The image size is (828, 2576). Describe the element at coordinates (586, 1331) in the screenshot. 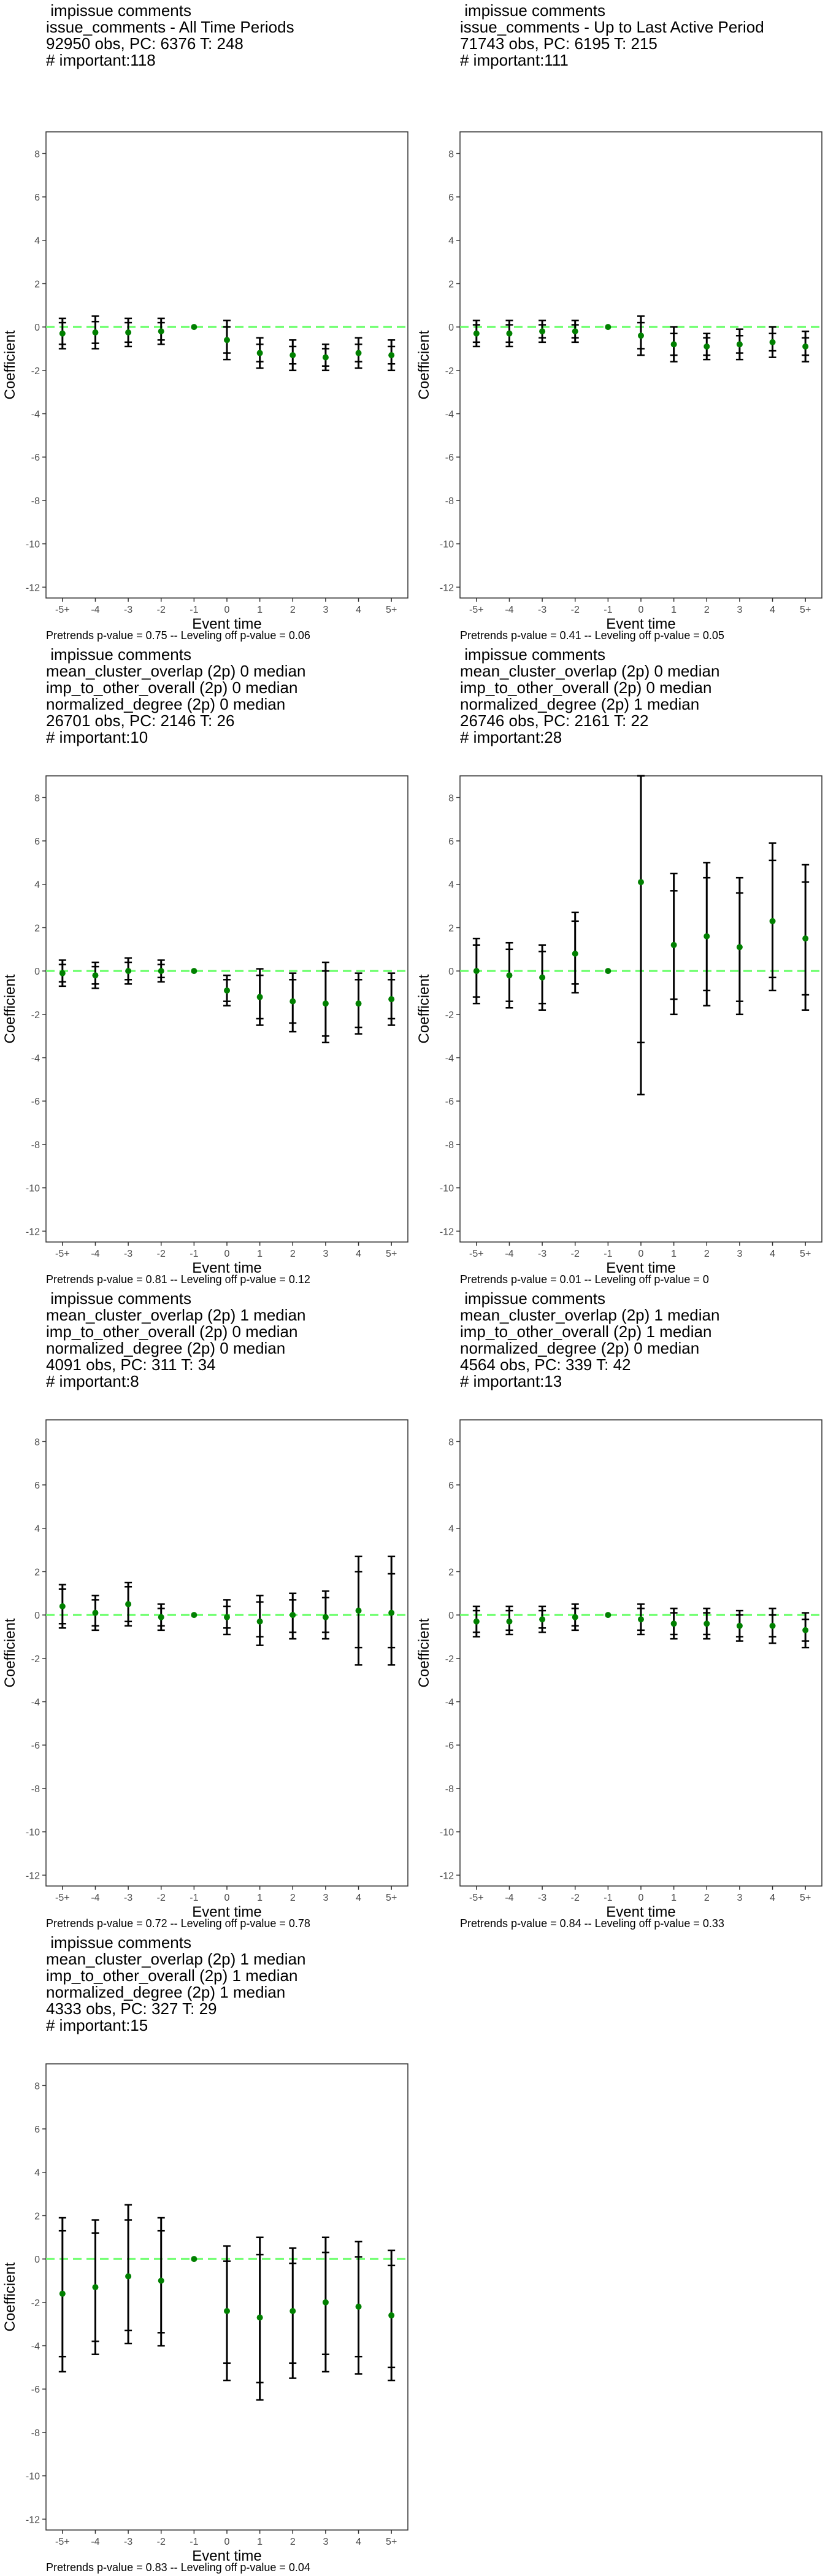

I see `panel-title-line: imp_to_other_overall (2p) 1 median` at that location.